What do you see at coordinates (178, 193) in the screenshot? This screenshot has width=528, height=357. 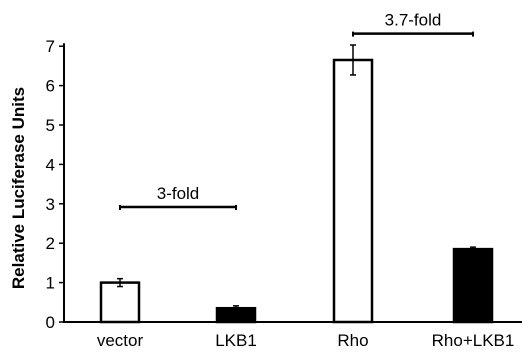 I see `annotation-label: 3-fold` at bounding box center [178, 193].